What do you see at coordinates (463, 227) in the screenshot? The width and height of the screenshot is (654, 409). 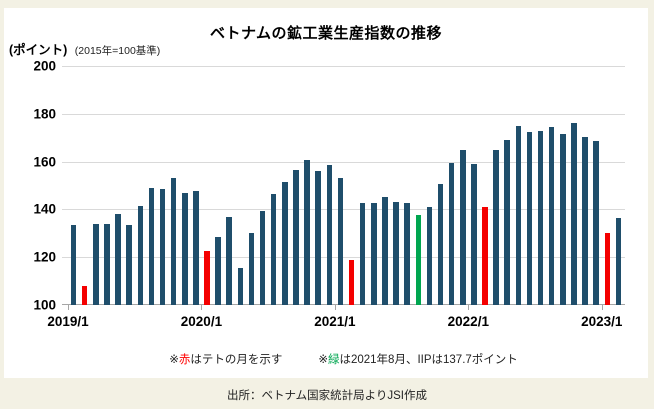 I see `bar-2021/12` at bounding box center [463, 227].